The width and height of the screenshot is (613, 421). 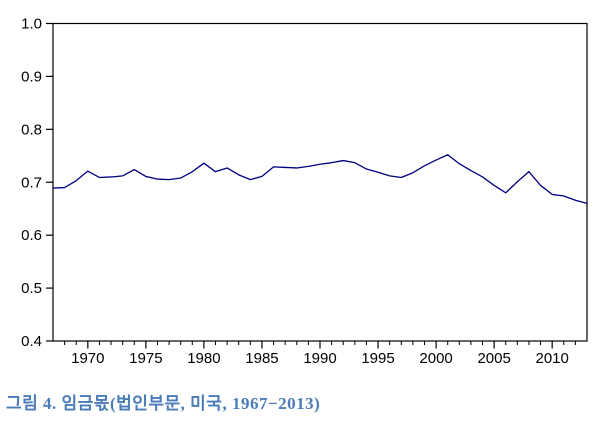 What do you see at coordinates (377, 358) in the screenshot?
I see `x-tick-label: 1995` at bounding box center [377, 358].